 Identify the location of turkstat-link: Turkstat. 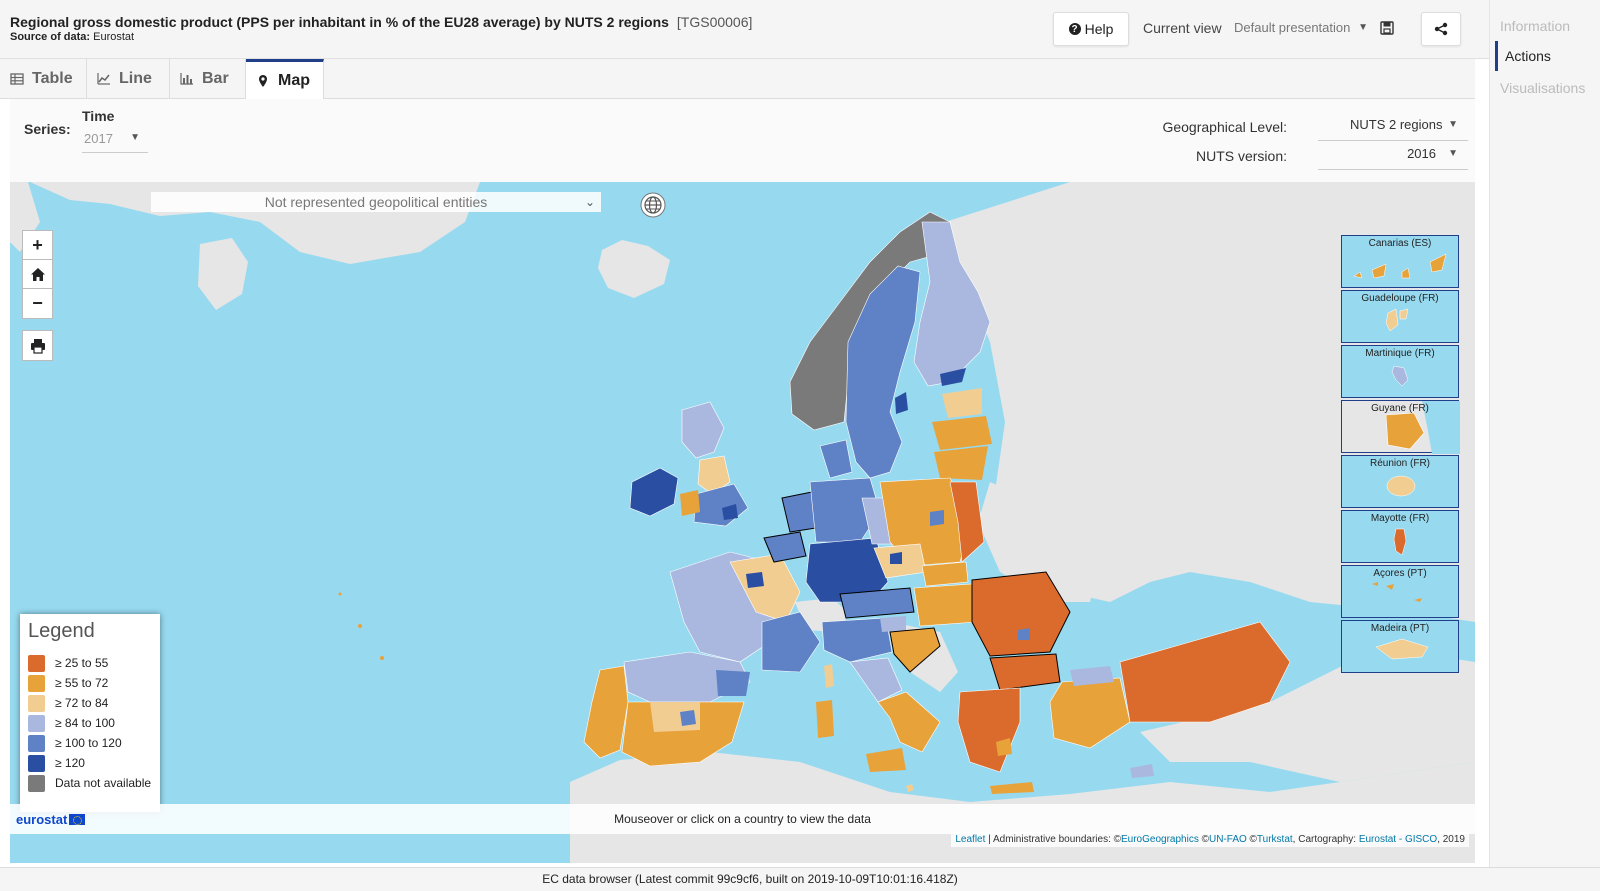
(1274, 839).